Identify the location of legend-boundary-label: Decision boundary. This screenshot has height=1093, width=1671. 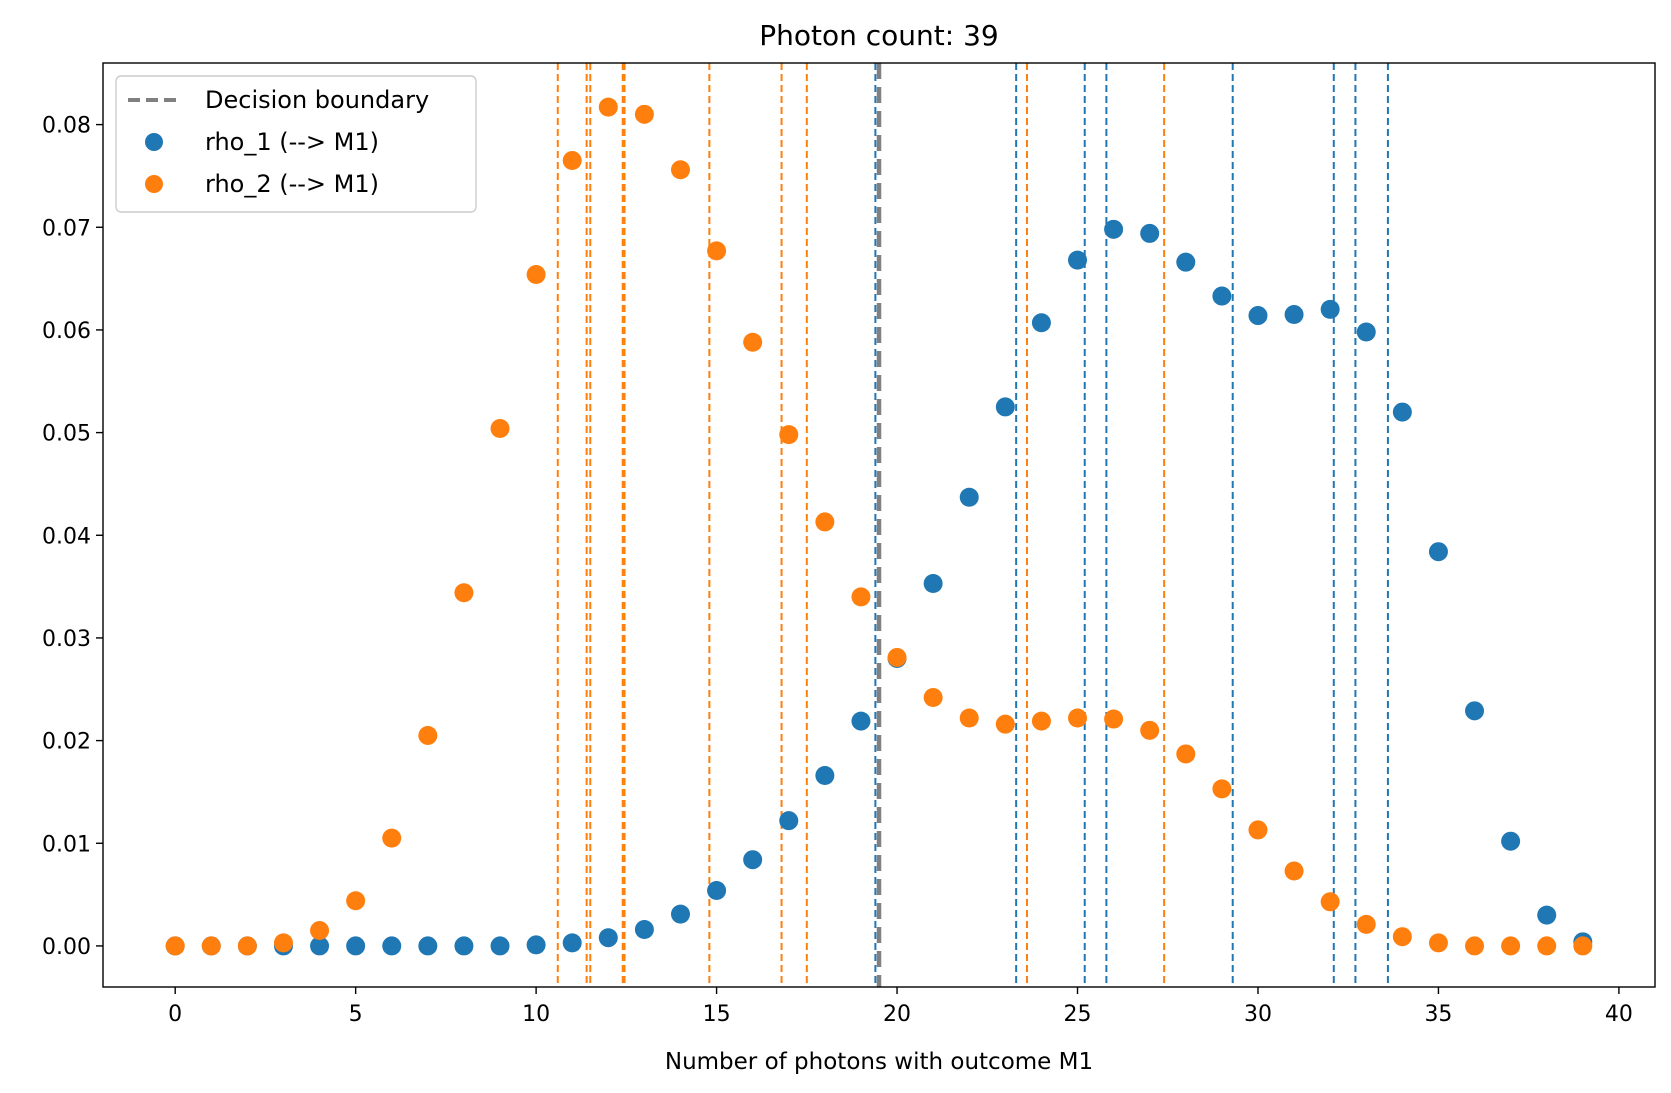
(317, 100).